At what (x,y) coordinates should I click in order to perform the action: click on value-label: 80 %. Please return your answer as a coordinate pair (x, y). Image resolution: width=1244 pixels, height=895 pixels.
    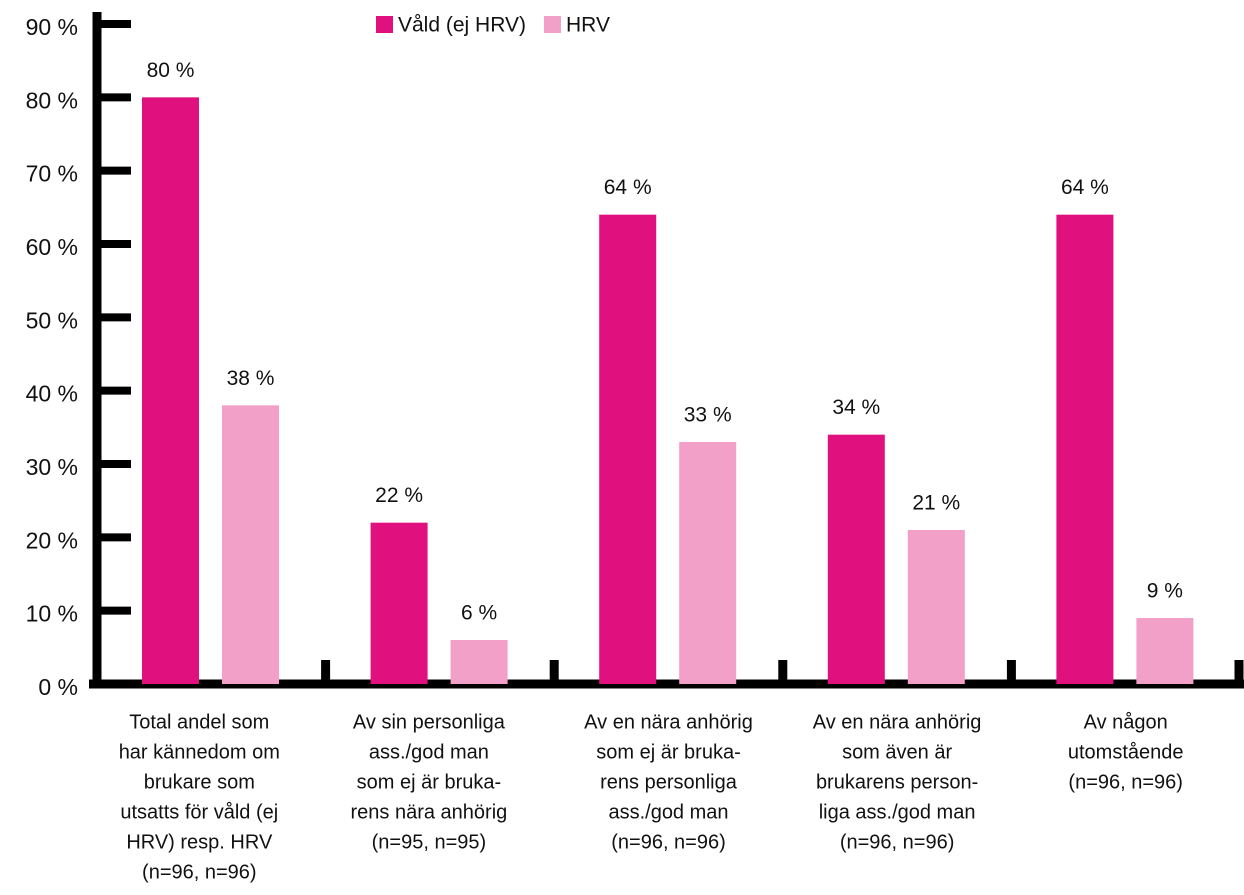
    Looking at the image, I should click on (171, 70).